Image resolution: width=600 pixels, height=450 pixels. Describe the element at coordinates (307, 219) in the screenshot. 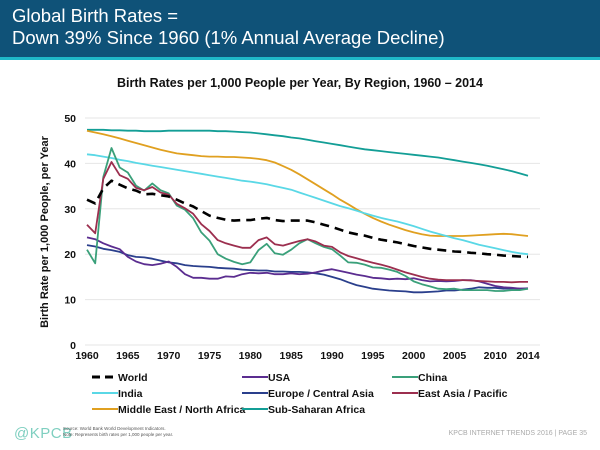

I see `series-line-world` at that location.